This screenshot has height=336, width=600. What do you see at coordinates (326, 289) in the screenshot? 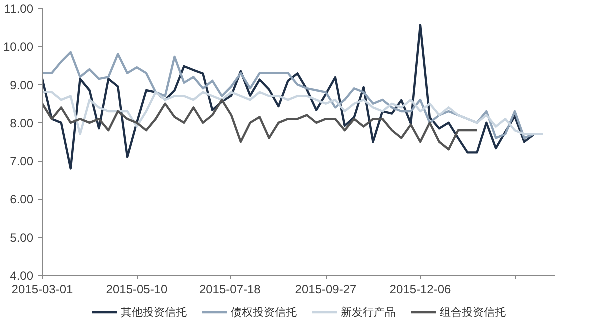
I see `x-tick-label: 2015-09-27` at bounding box center [326, 289].